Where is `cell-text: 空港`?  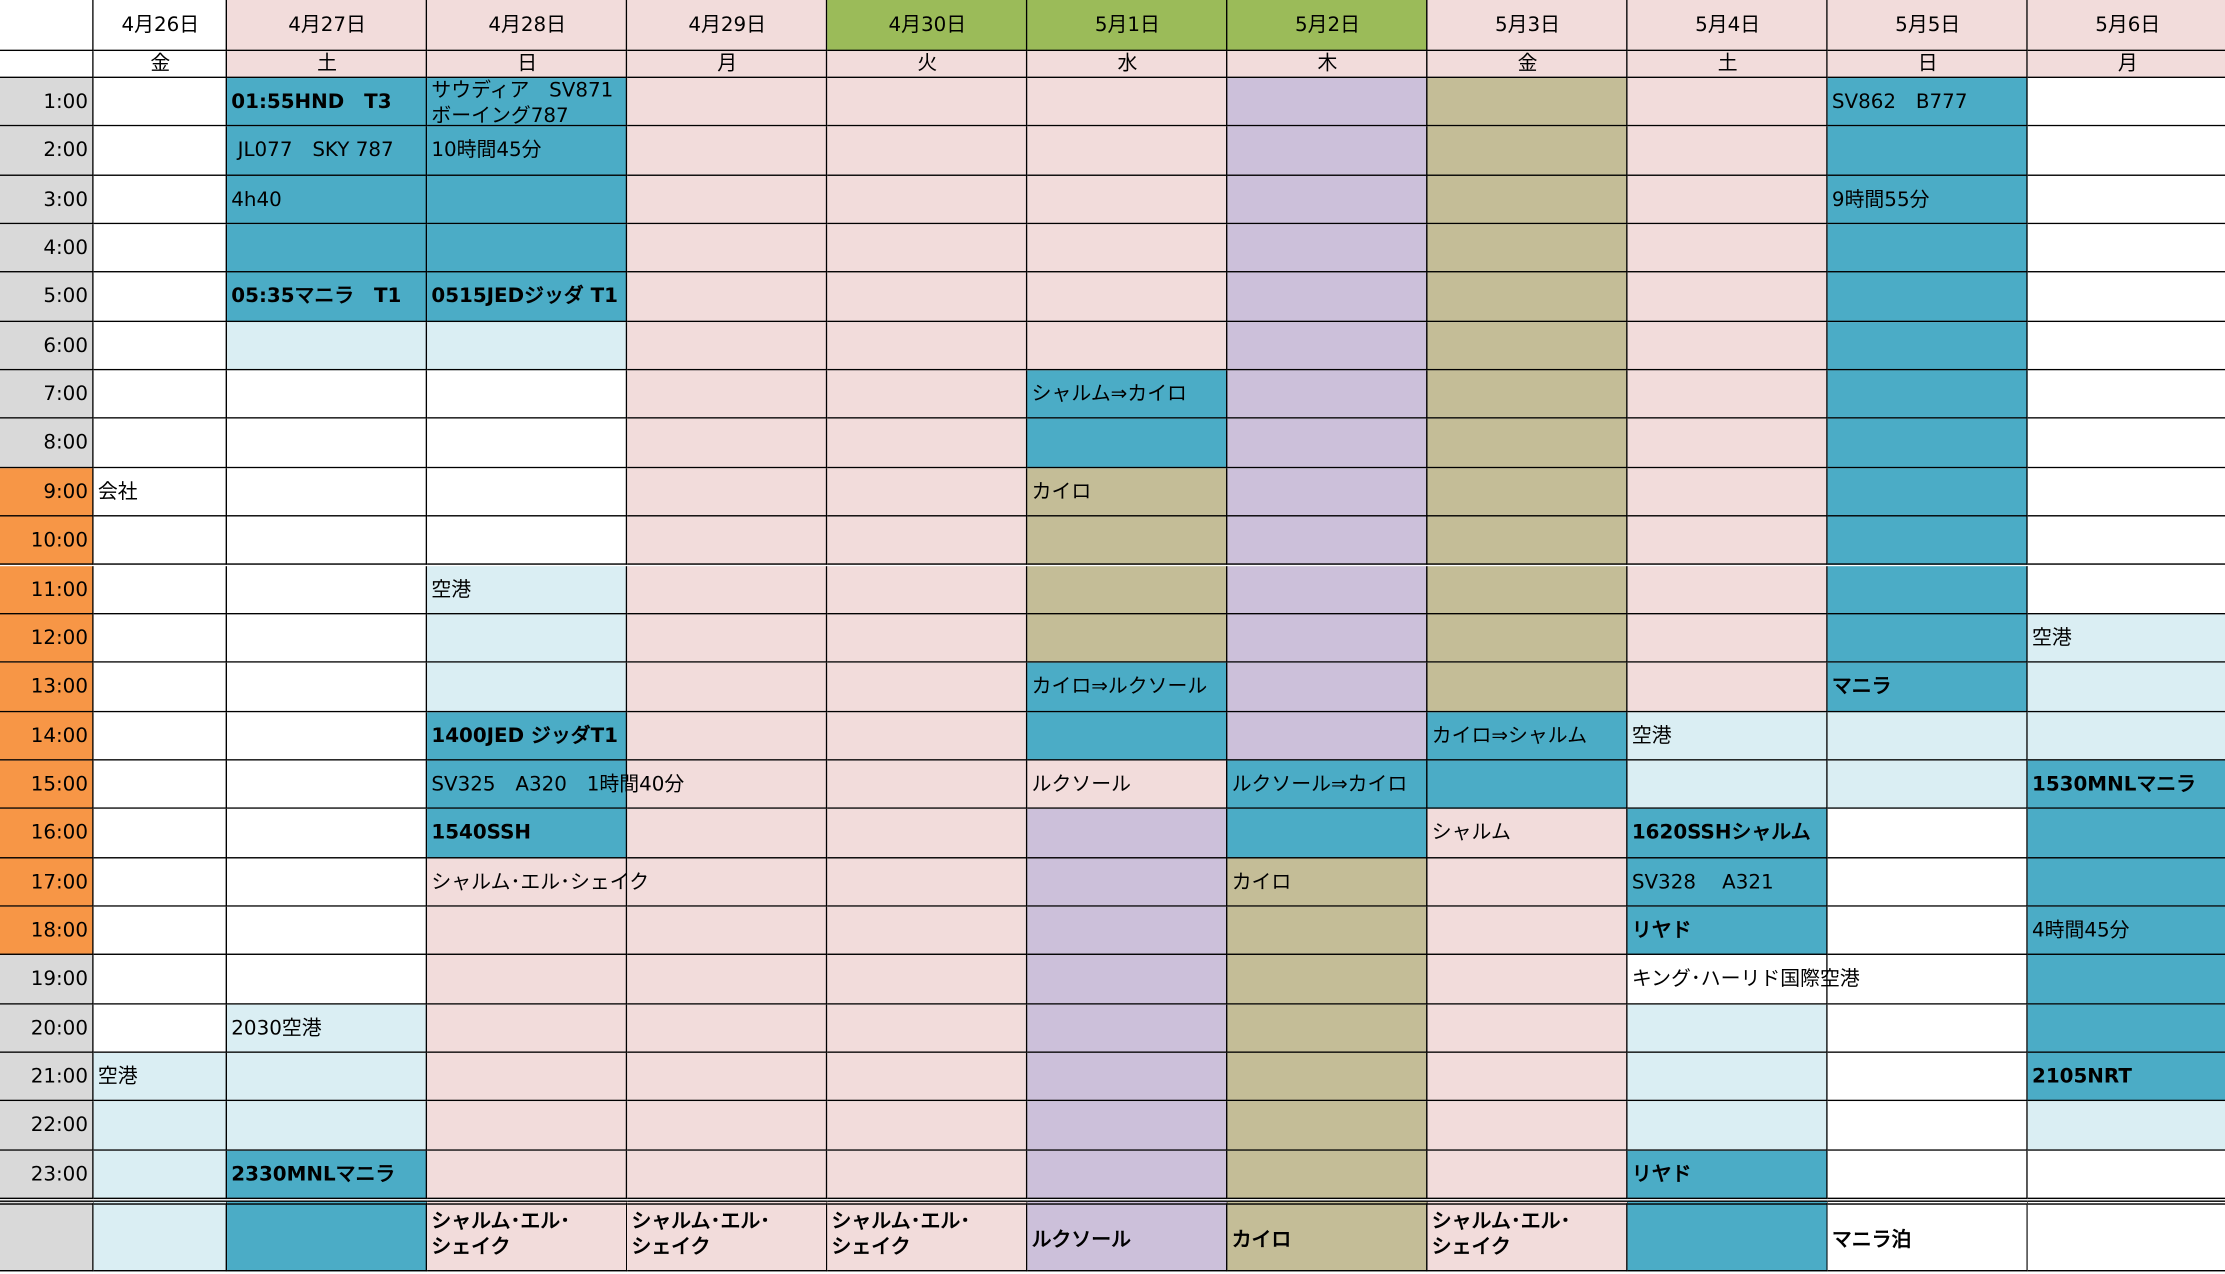 cell-text: 空港 is located at coordinates (451, 589).